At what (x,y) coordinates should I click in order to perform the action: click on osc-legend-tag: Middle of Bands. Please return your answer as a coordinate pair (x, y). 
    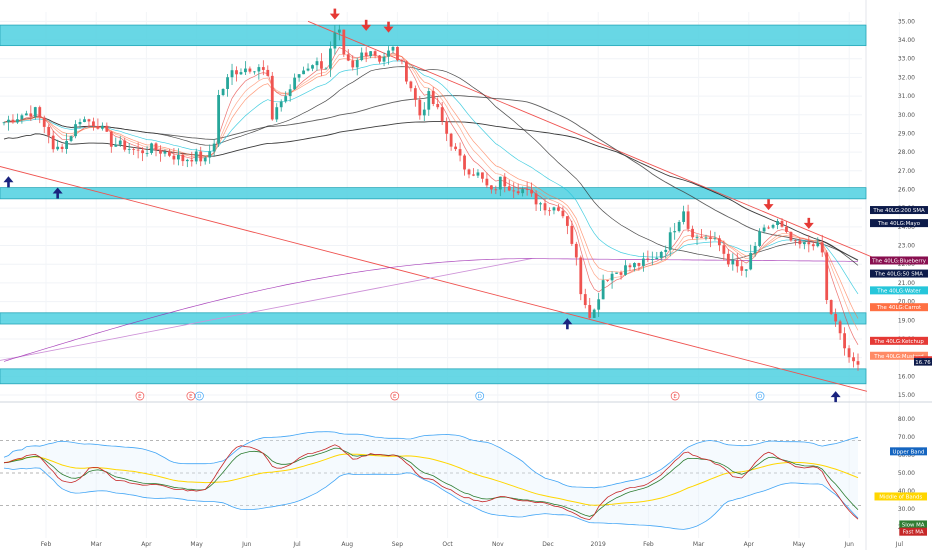
    Looking at the image, I should click on (900, 496).